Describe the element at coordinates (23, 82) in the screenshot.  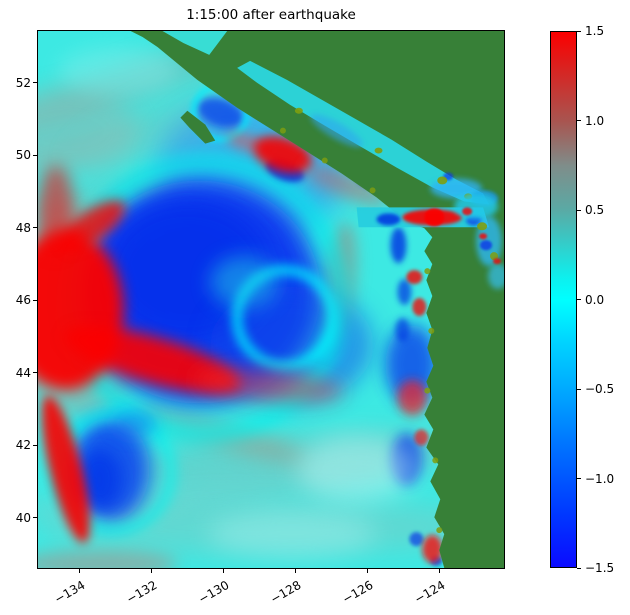
I see `y-tick-label: 52` at that location.